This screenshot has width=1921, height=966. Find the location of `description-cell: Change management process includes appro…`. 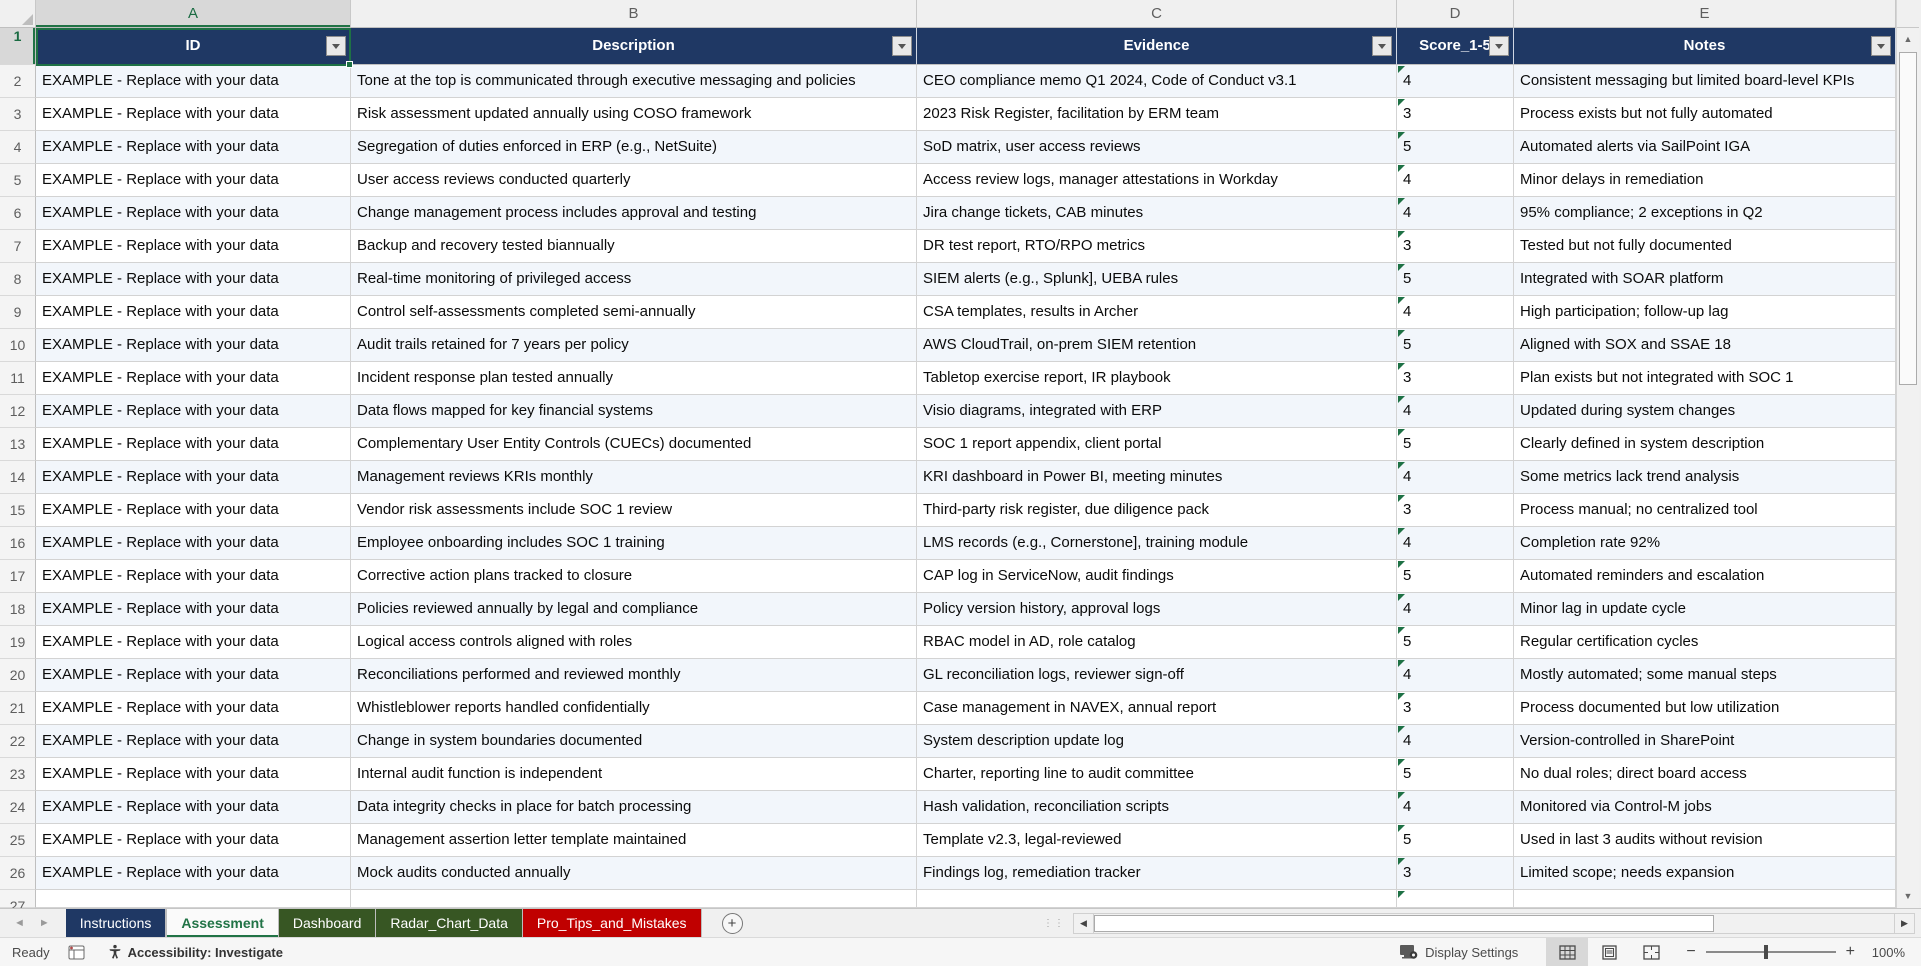

description-cell: Change management process includes appro… is located at coordinates (634, 213).